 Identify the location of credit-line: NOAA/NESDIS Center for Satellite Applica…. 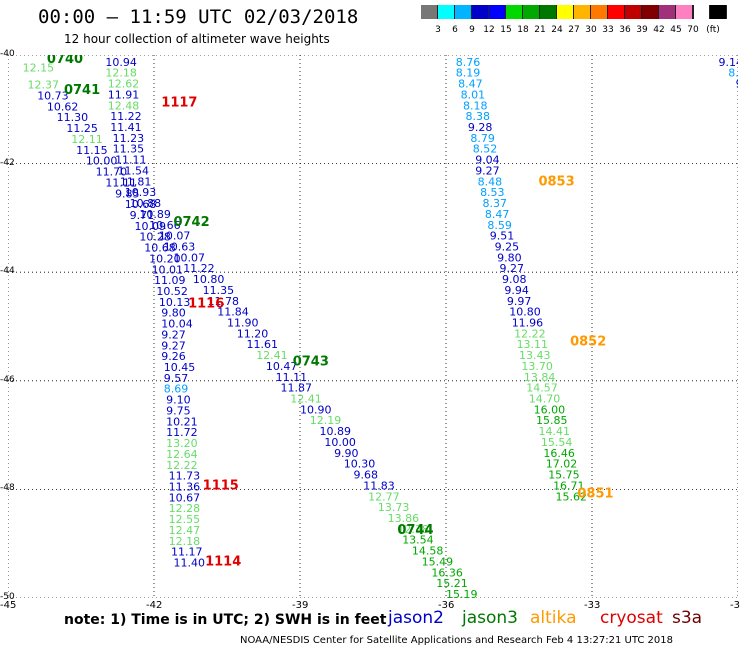
(456, 640).